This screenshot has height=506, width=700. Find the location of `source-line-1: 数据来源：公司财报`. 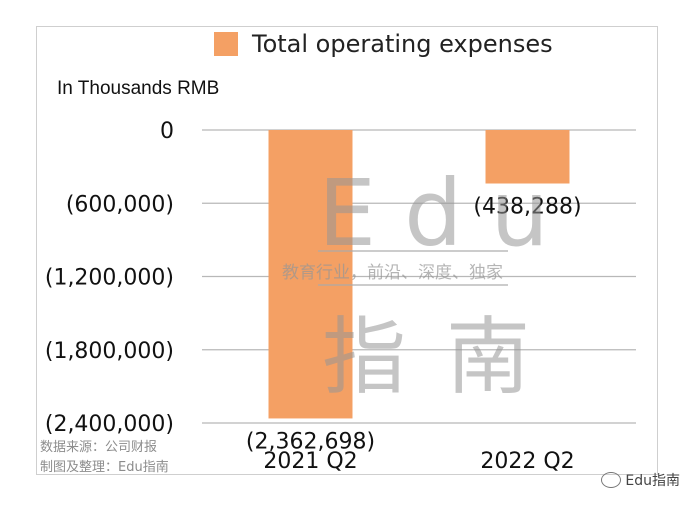

source-line-1: 数据来源：公司财报 is located at coordinates (99, 447).